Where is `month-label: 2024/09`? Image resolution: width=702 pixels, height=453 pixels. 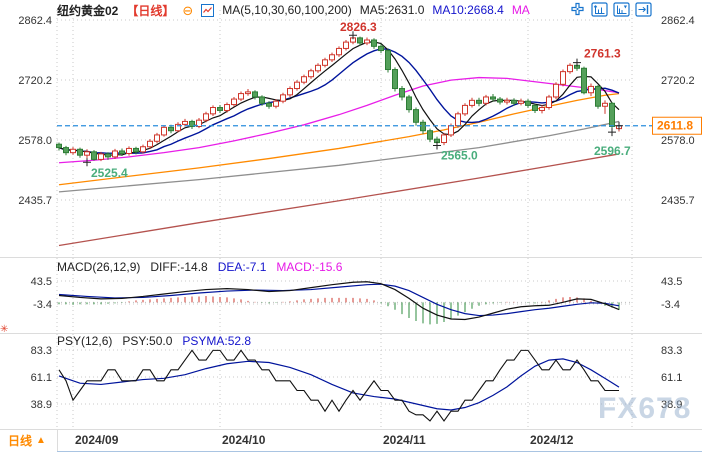
month-label: 2024/09 is located at coordinates (97, 440).